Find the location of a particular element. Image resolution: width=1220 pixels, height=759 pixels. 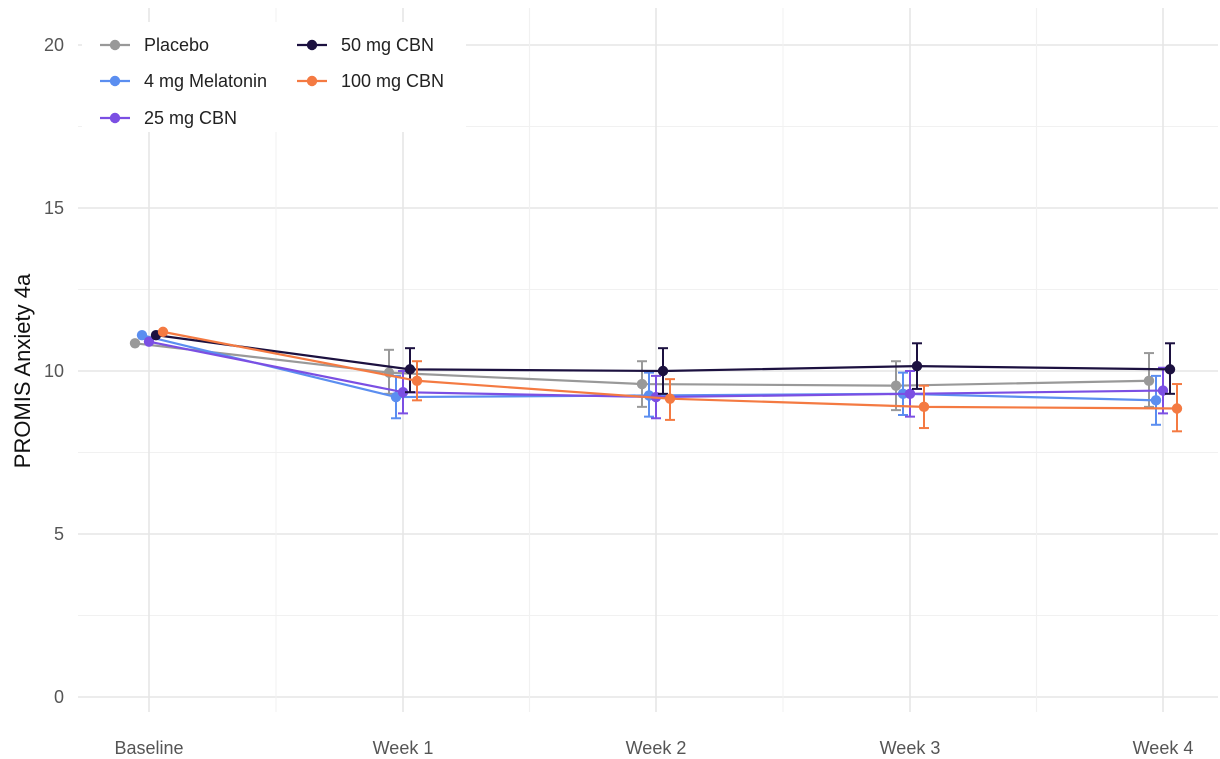

x-tick-label: Week 3 is located at coordinates (910, 748).